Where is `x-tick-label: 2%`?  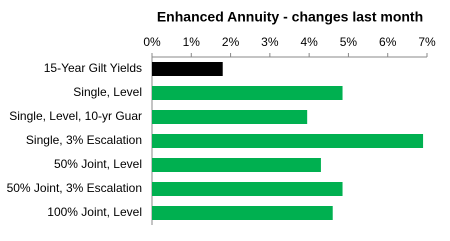 x-tick-label: 2% is located at coordinates (231, 42).